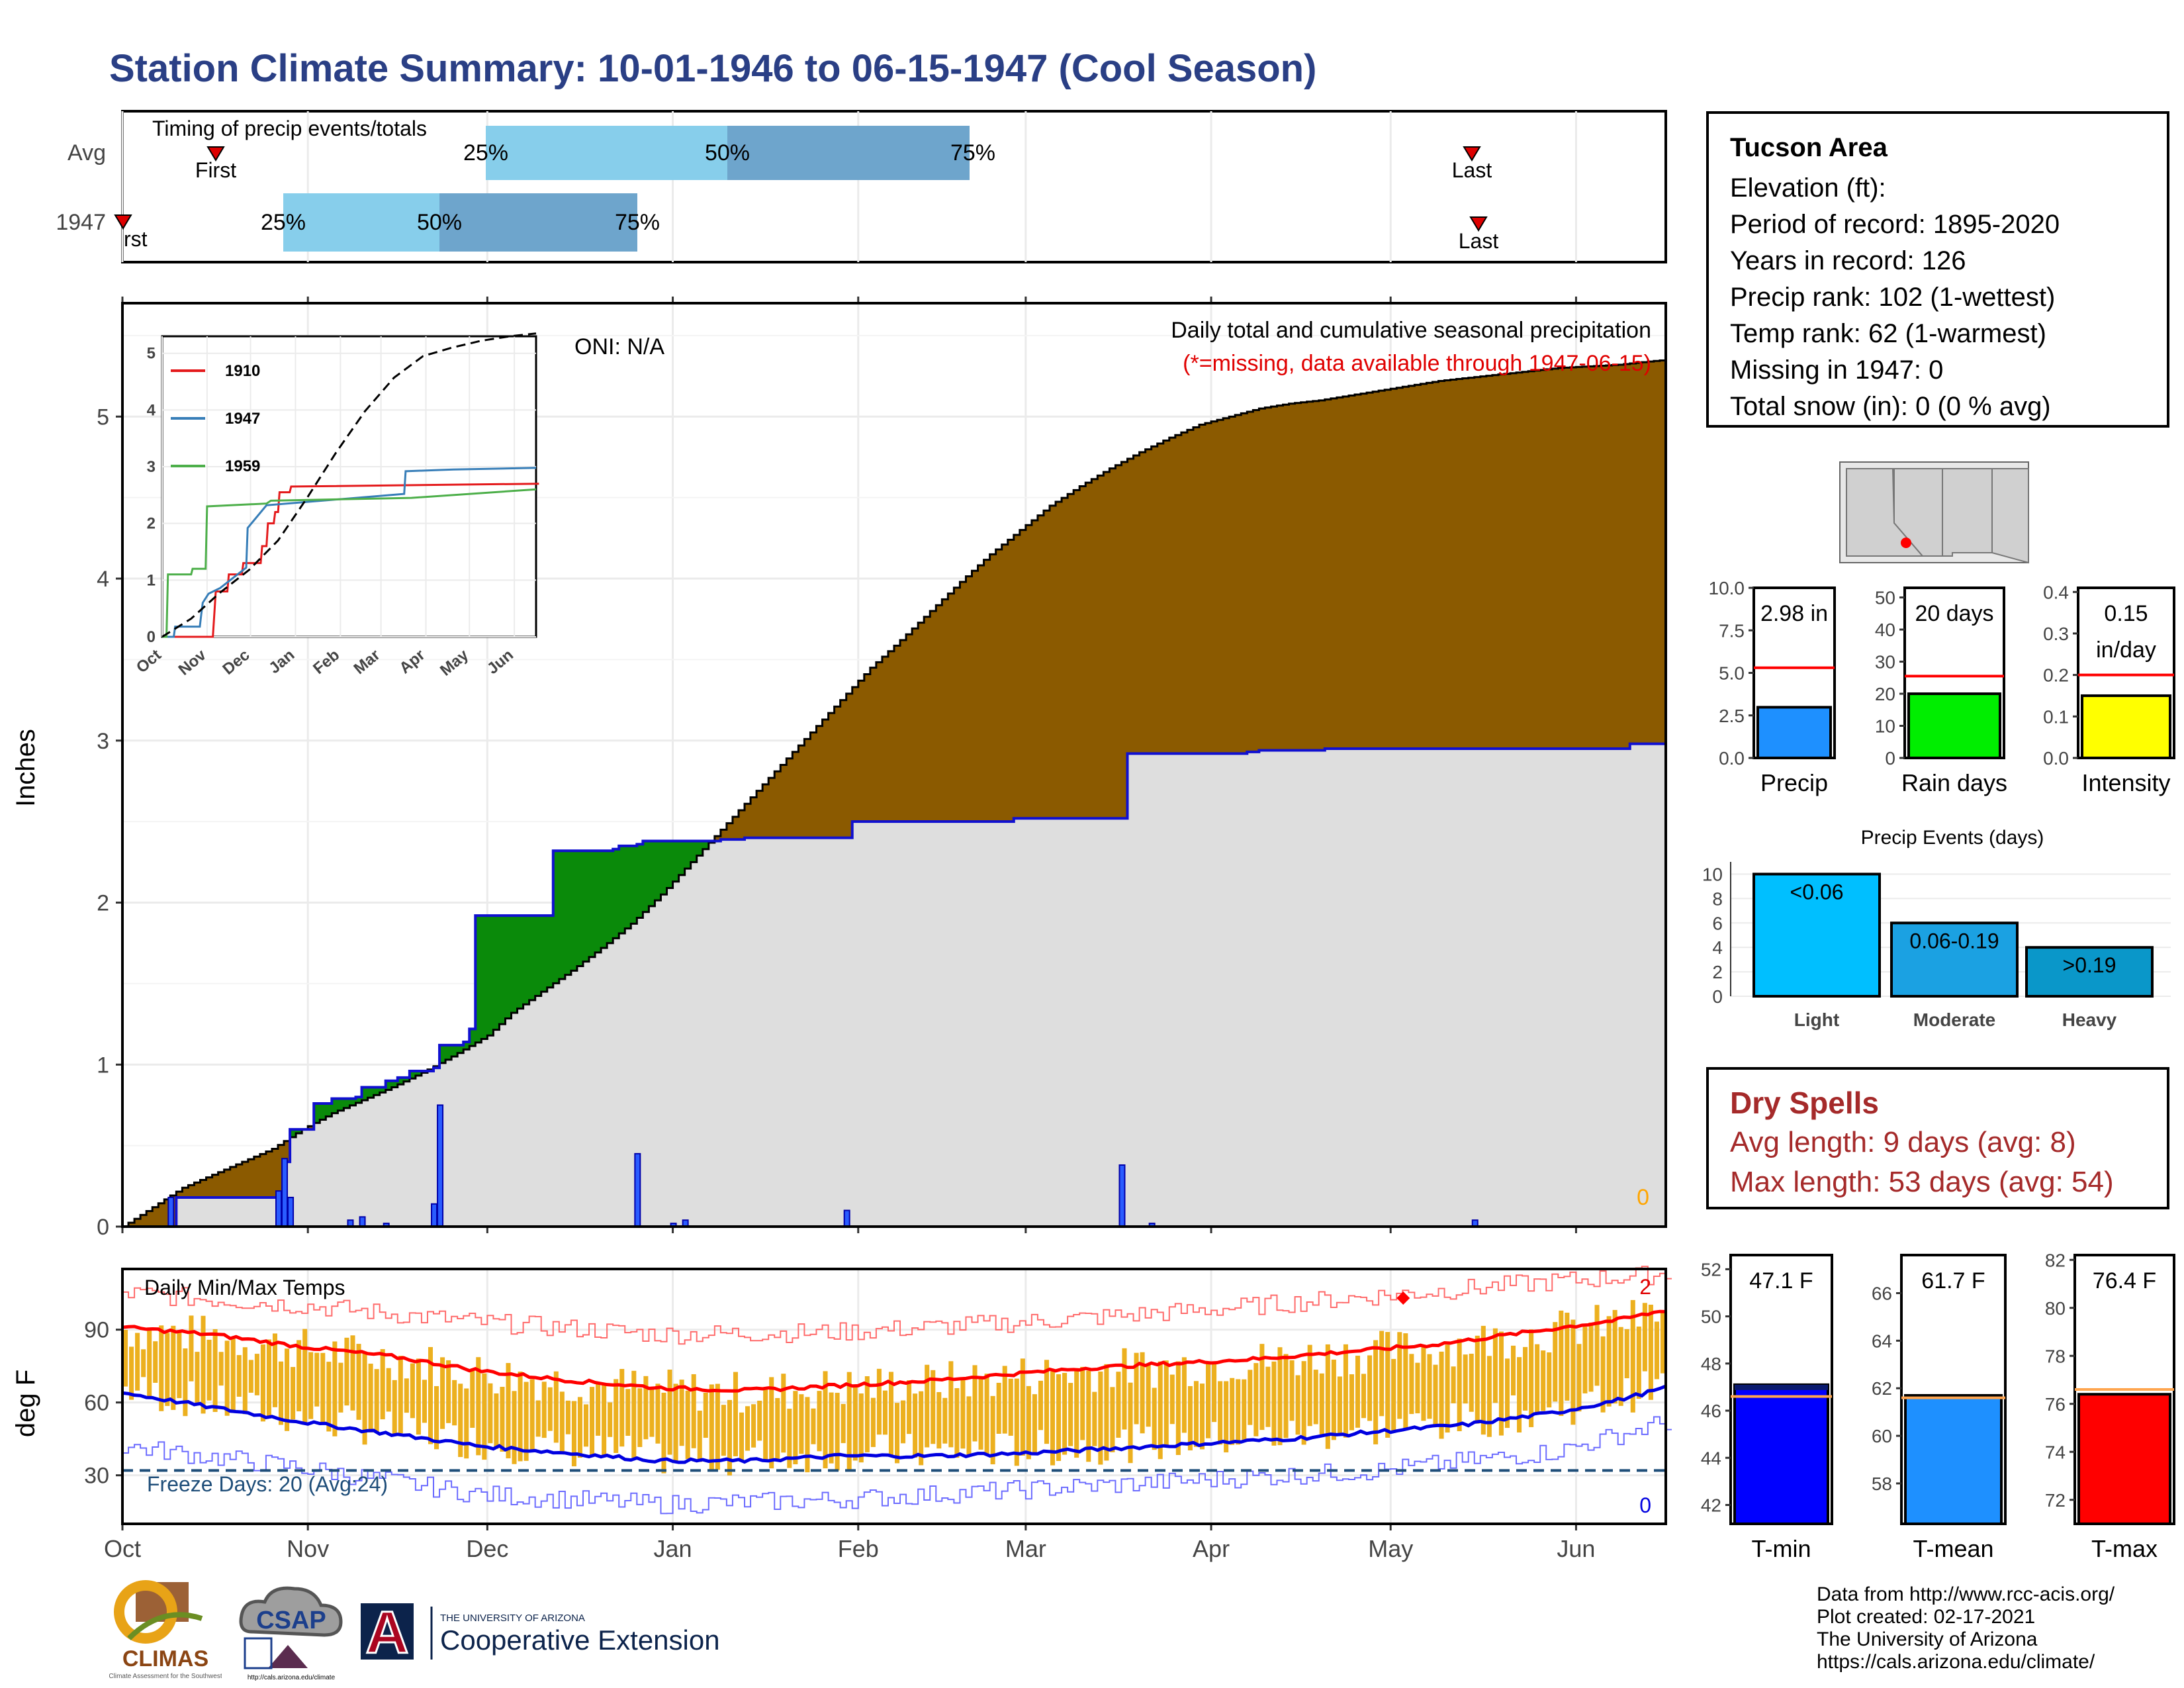 The height and width of the screenshot is (1688, 2184). Describe the element at coordinates (1956, 1662) in the screenshot. I see `credit-line: https://cals.arizona.edu/climate/` at that location.